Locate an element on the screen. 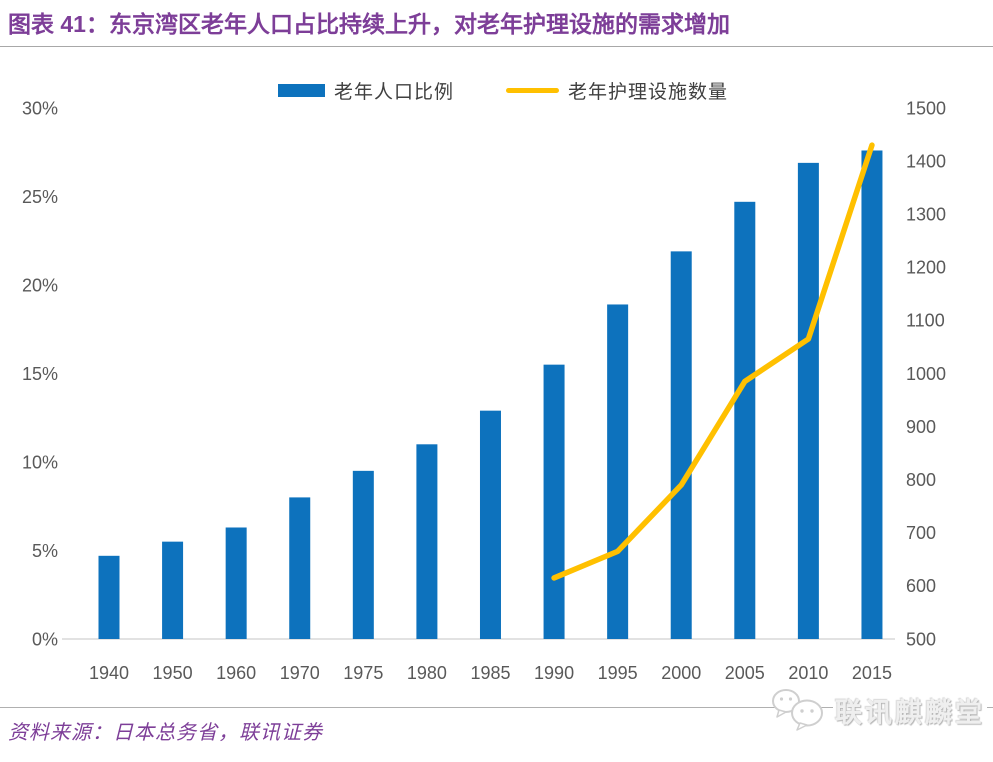 The width and height of the screenshot is (993, 762). right-axis-tick-label: 700 is located at coordinates (921, 533).